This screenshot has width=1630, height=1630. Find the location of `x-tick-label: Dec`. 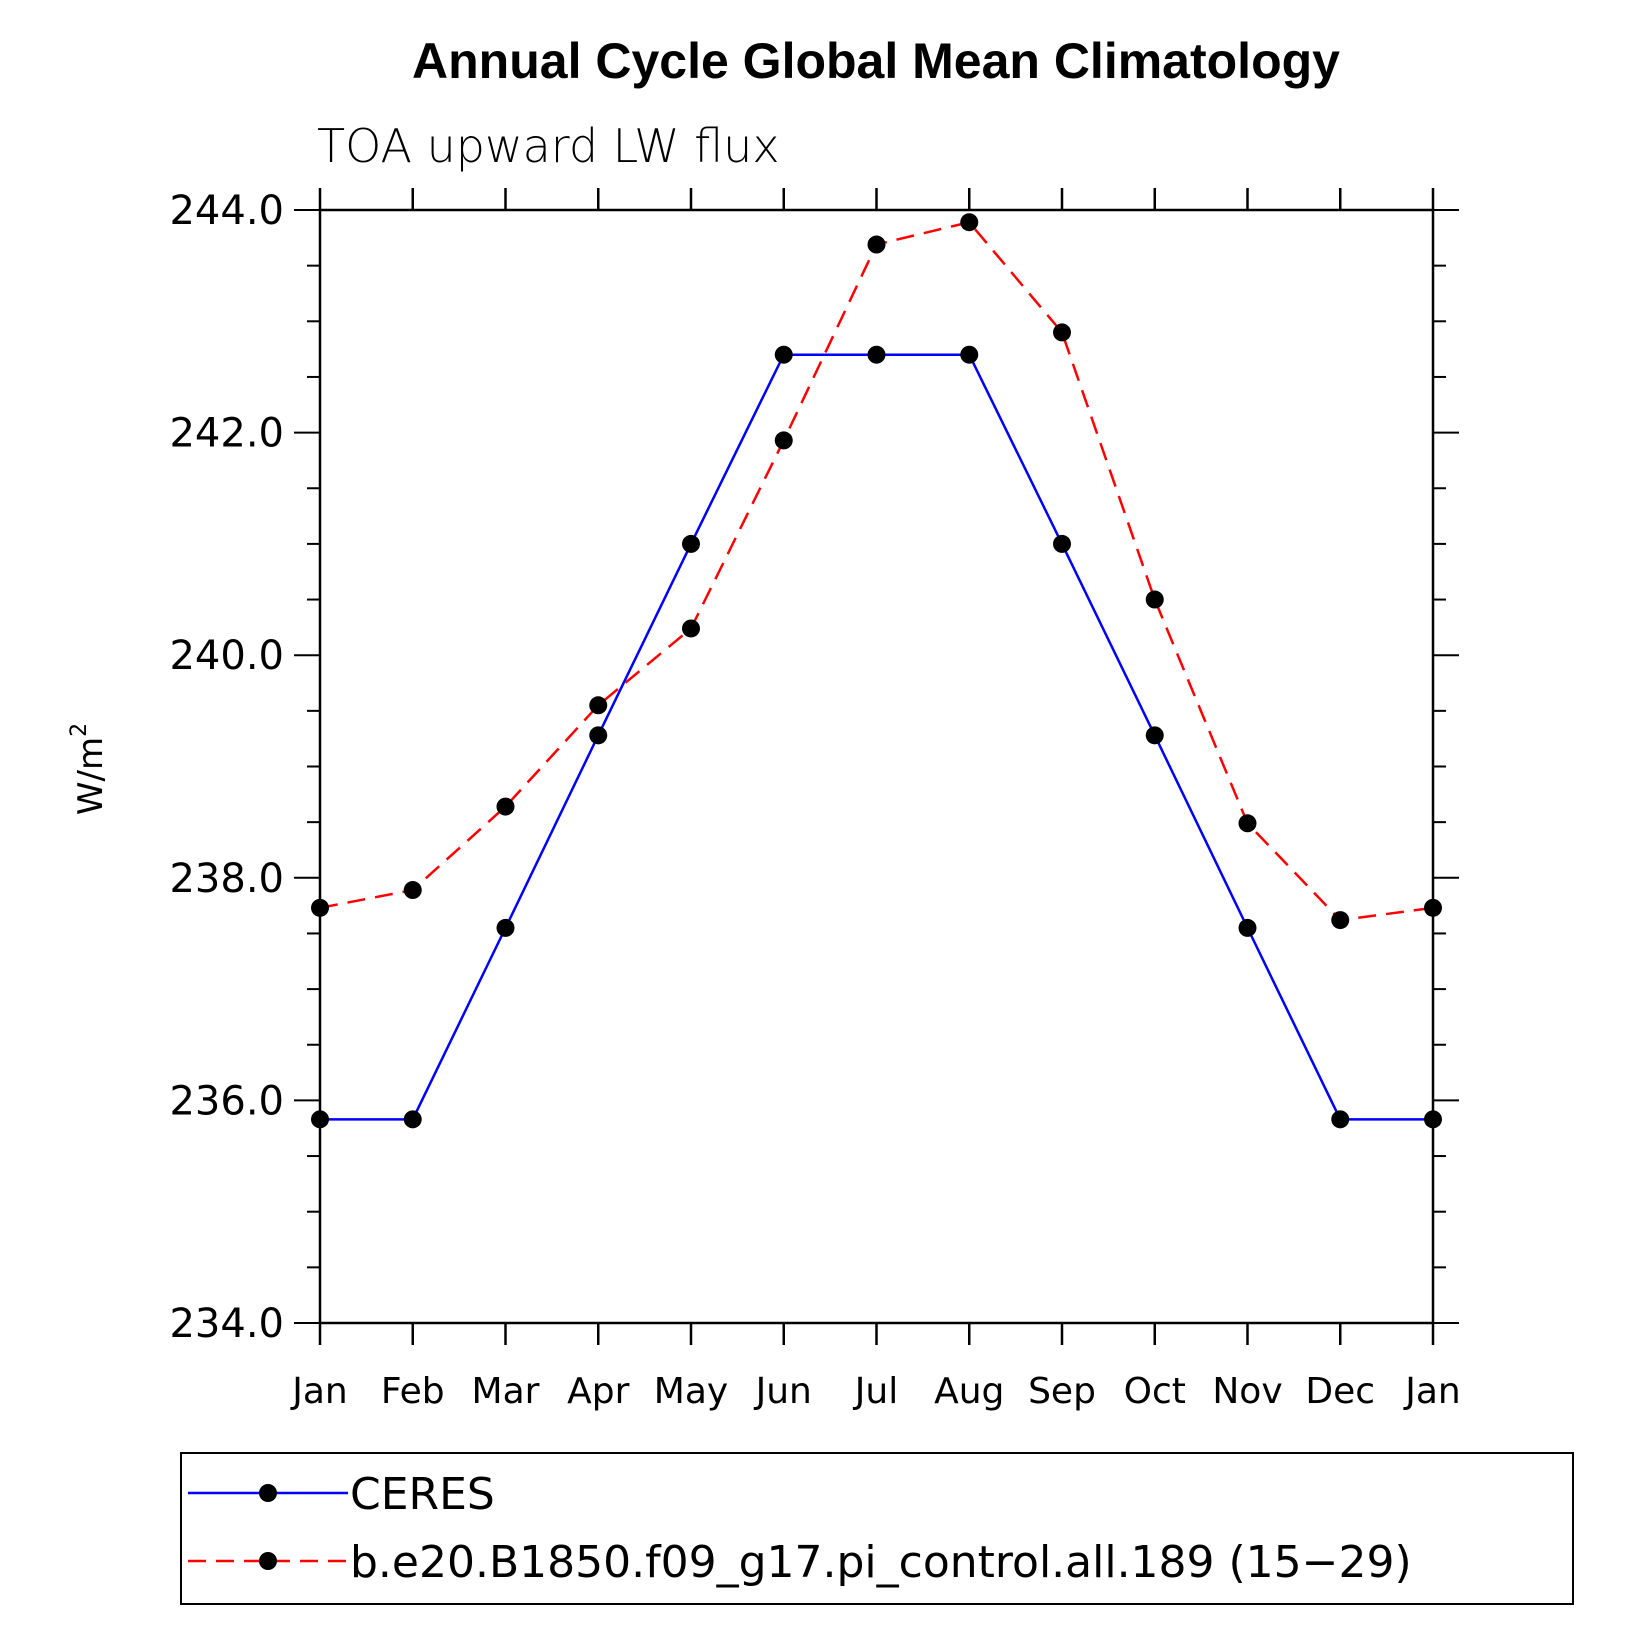

x-tick-label: Dec is located at coordinates (1340, 1391).